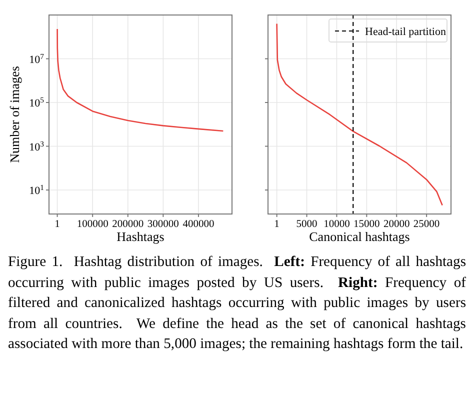 This screenshot has width=474, height=399. I want to click on y-tick-label: 10$^{3}$, so click(36, 146).